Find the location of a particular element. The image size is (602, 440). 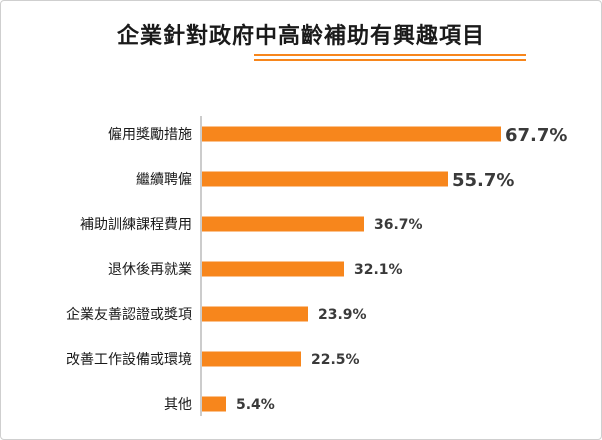

value-label: 32.1% is located at coordinates (378, 270).